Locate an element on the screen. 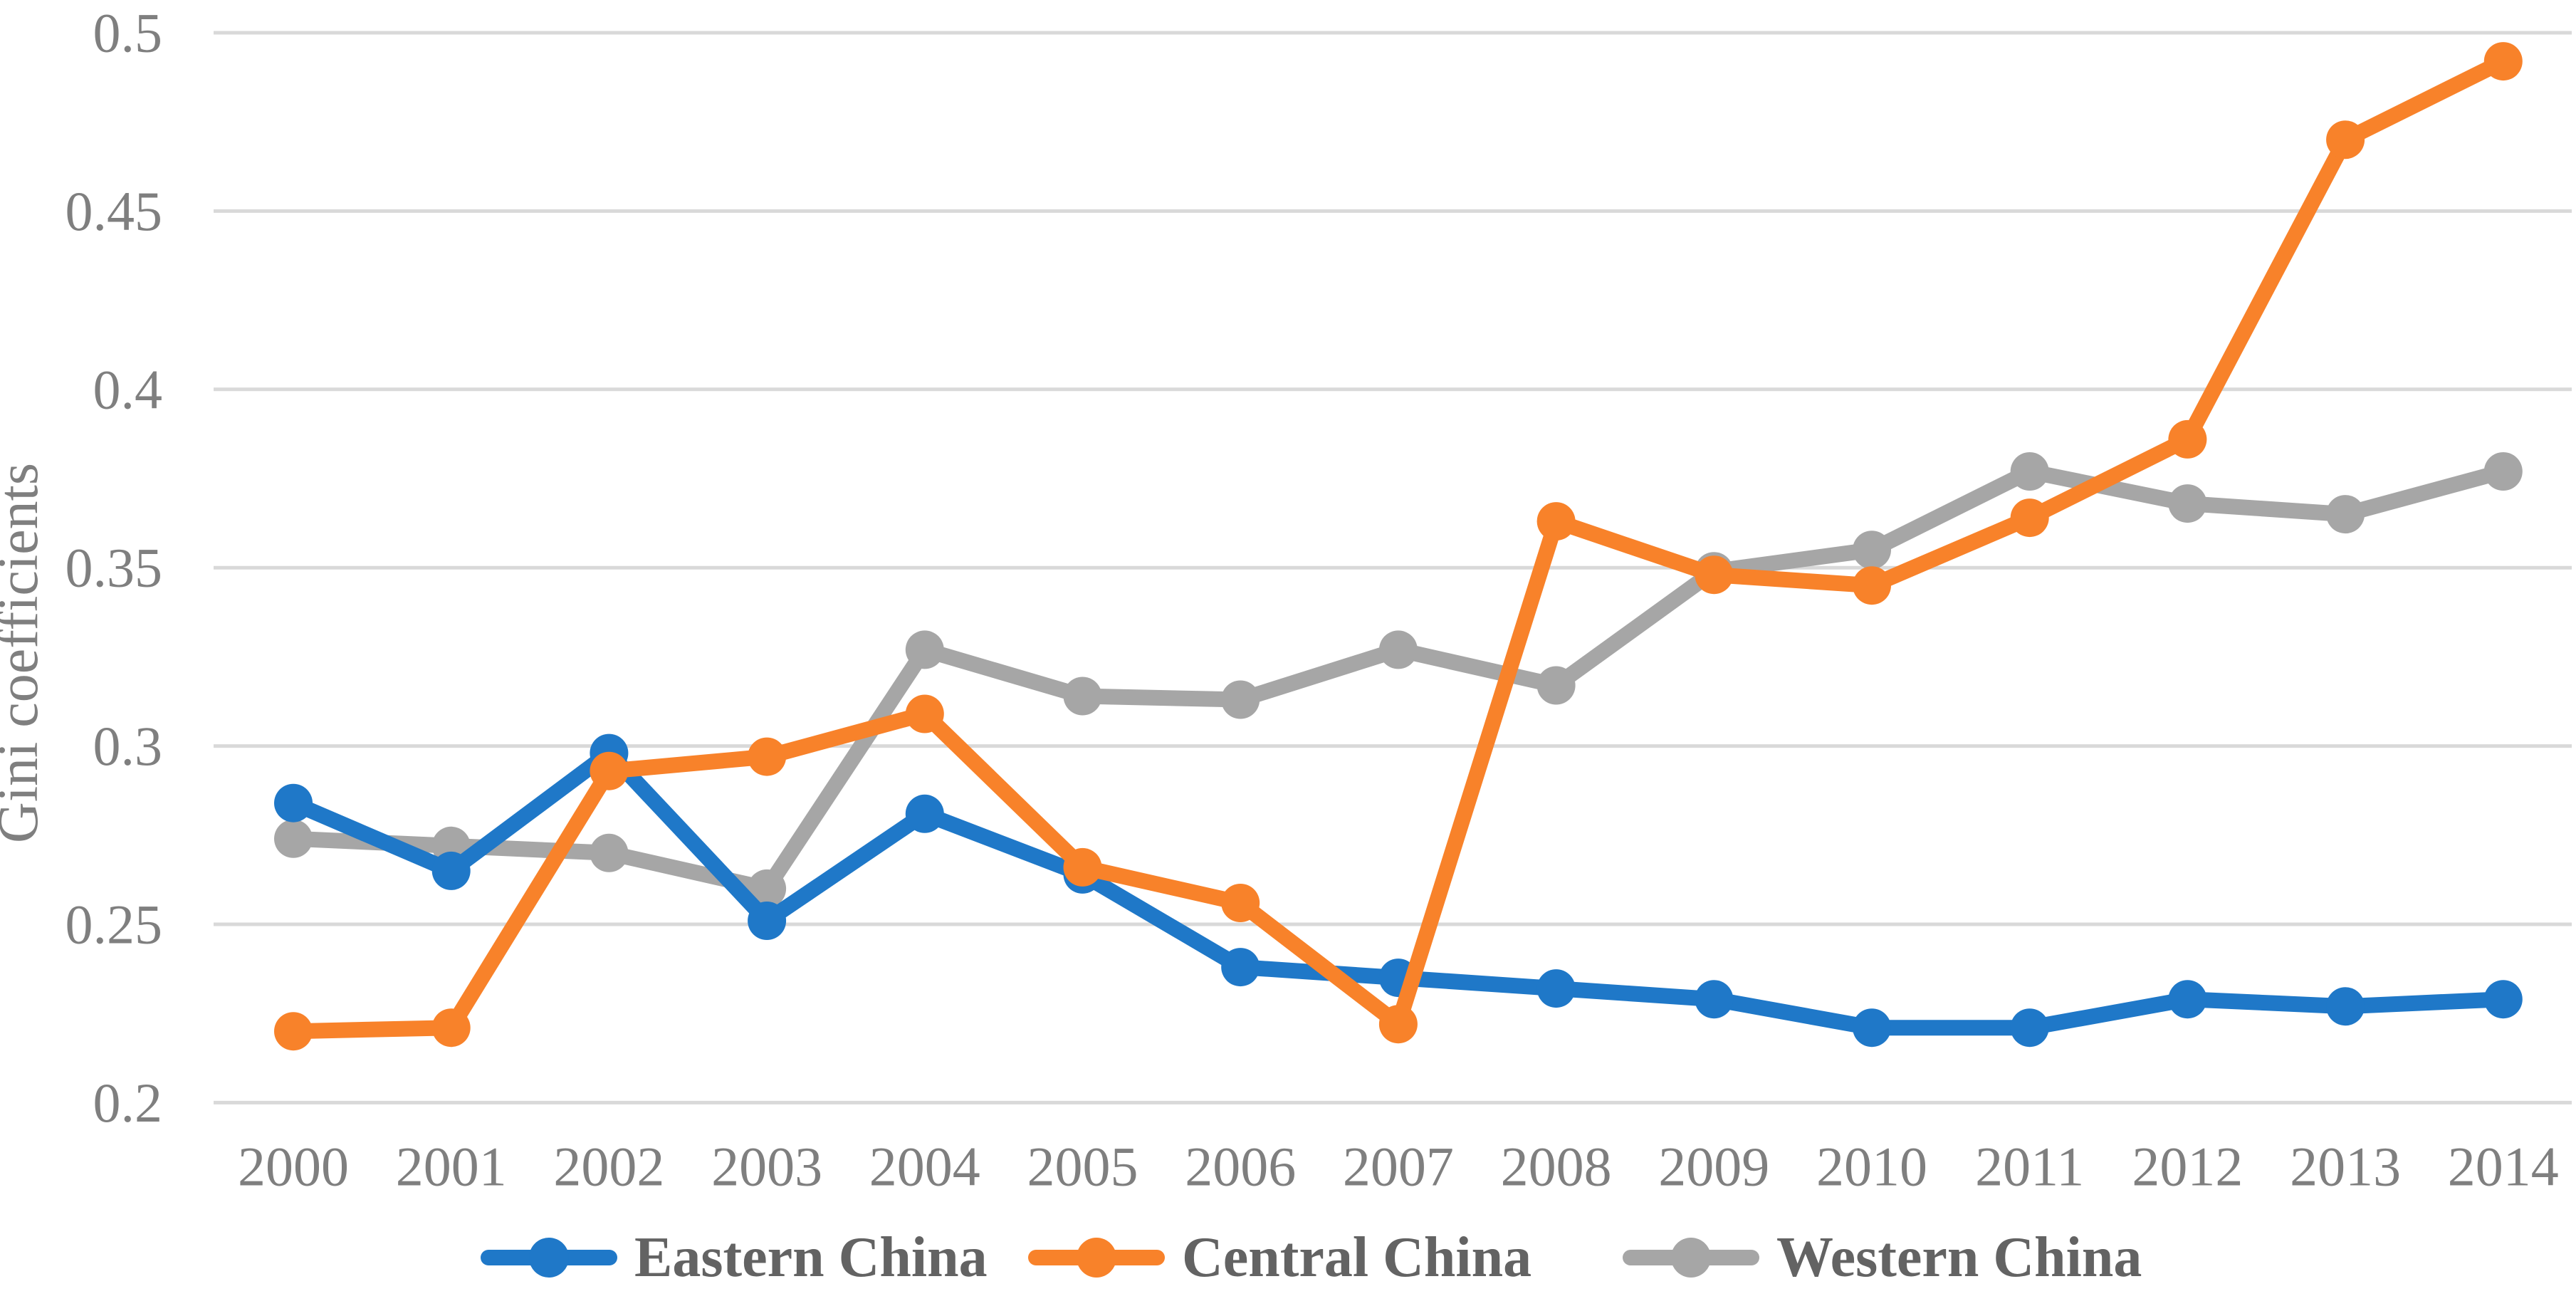 The width and height of the screenshot is (2576, 1311). data-point-western-china-2007 is located at coordinates (1398, 649).